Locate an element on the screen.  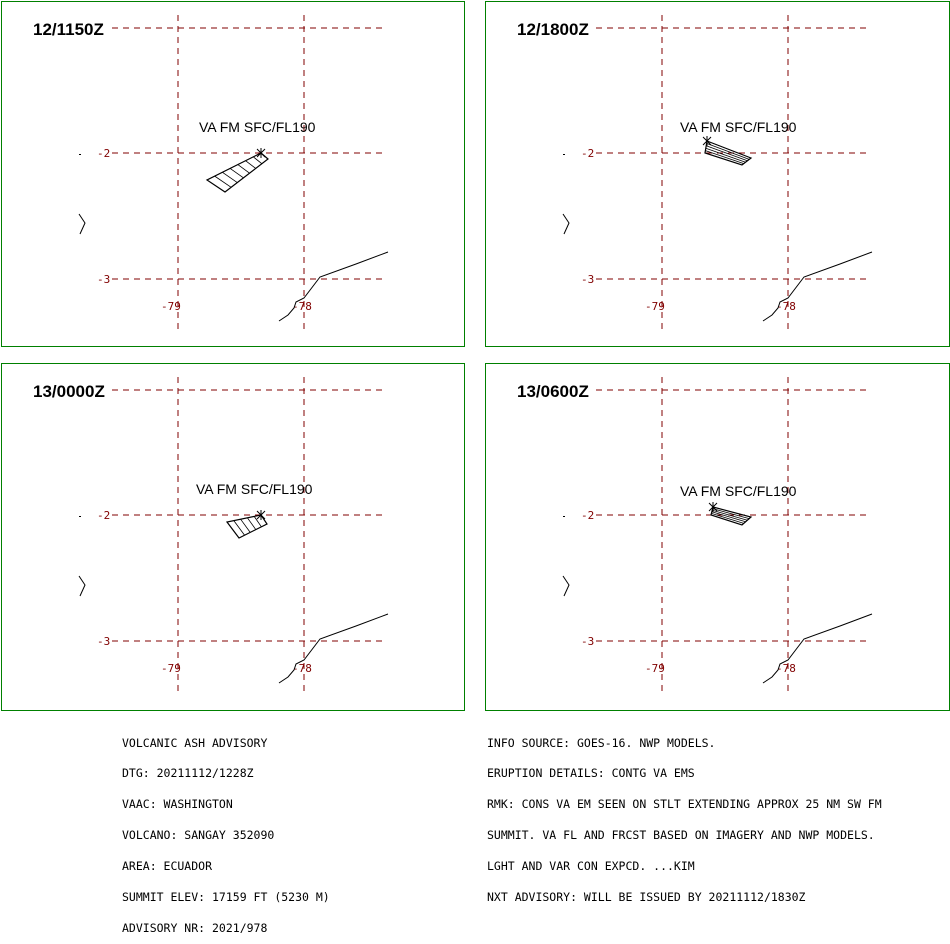
panel-time: 13/0600Z is located at coordinates (553, 391).